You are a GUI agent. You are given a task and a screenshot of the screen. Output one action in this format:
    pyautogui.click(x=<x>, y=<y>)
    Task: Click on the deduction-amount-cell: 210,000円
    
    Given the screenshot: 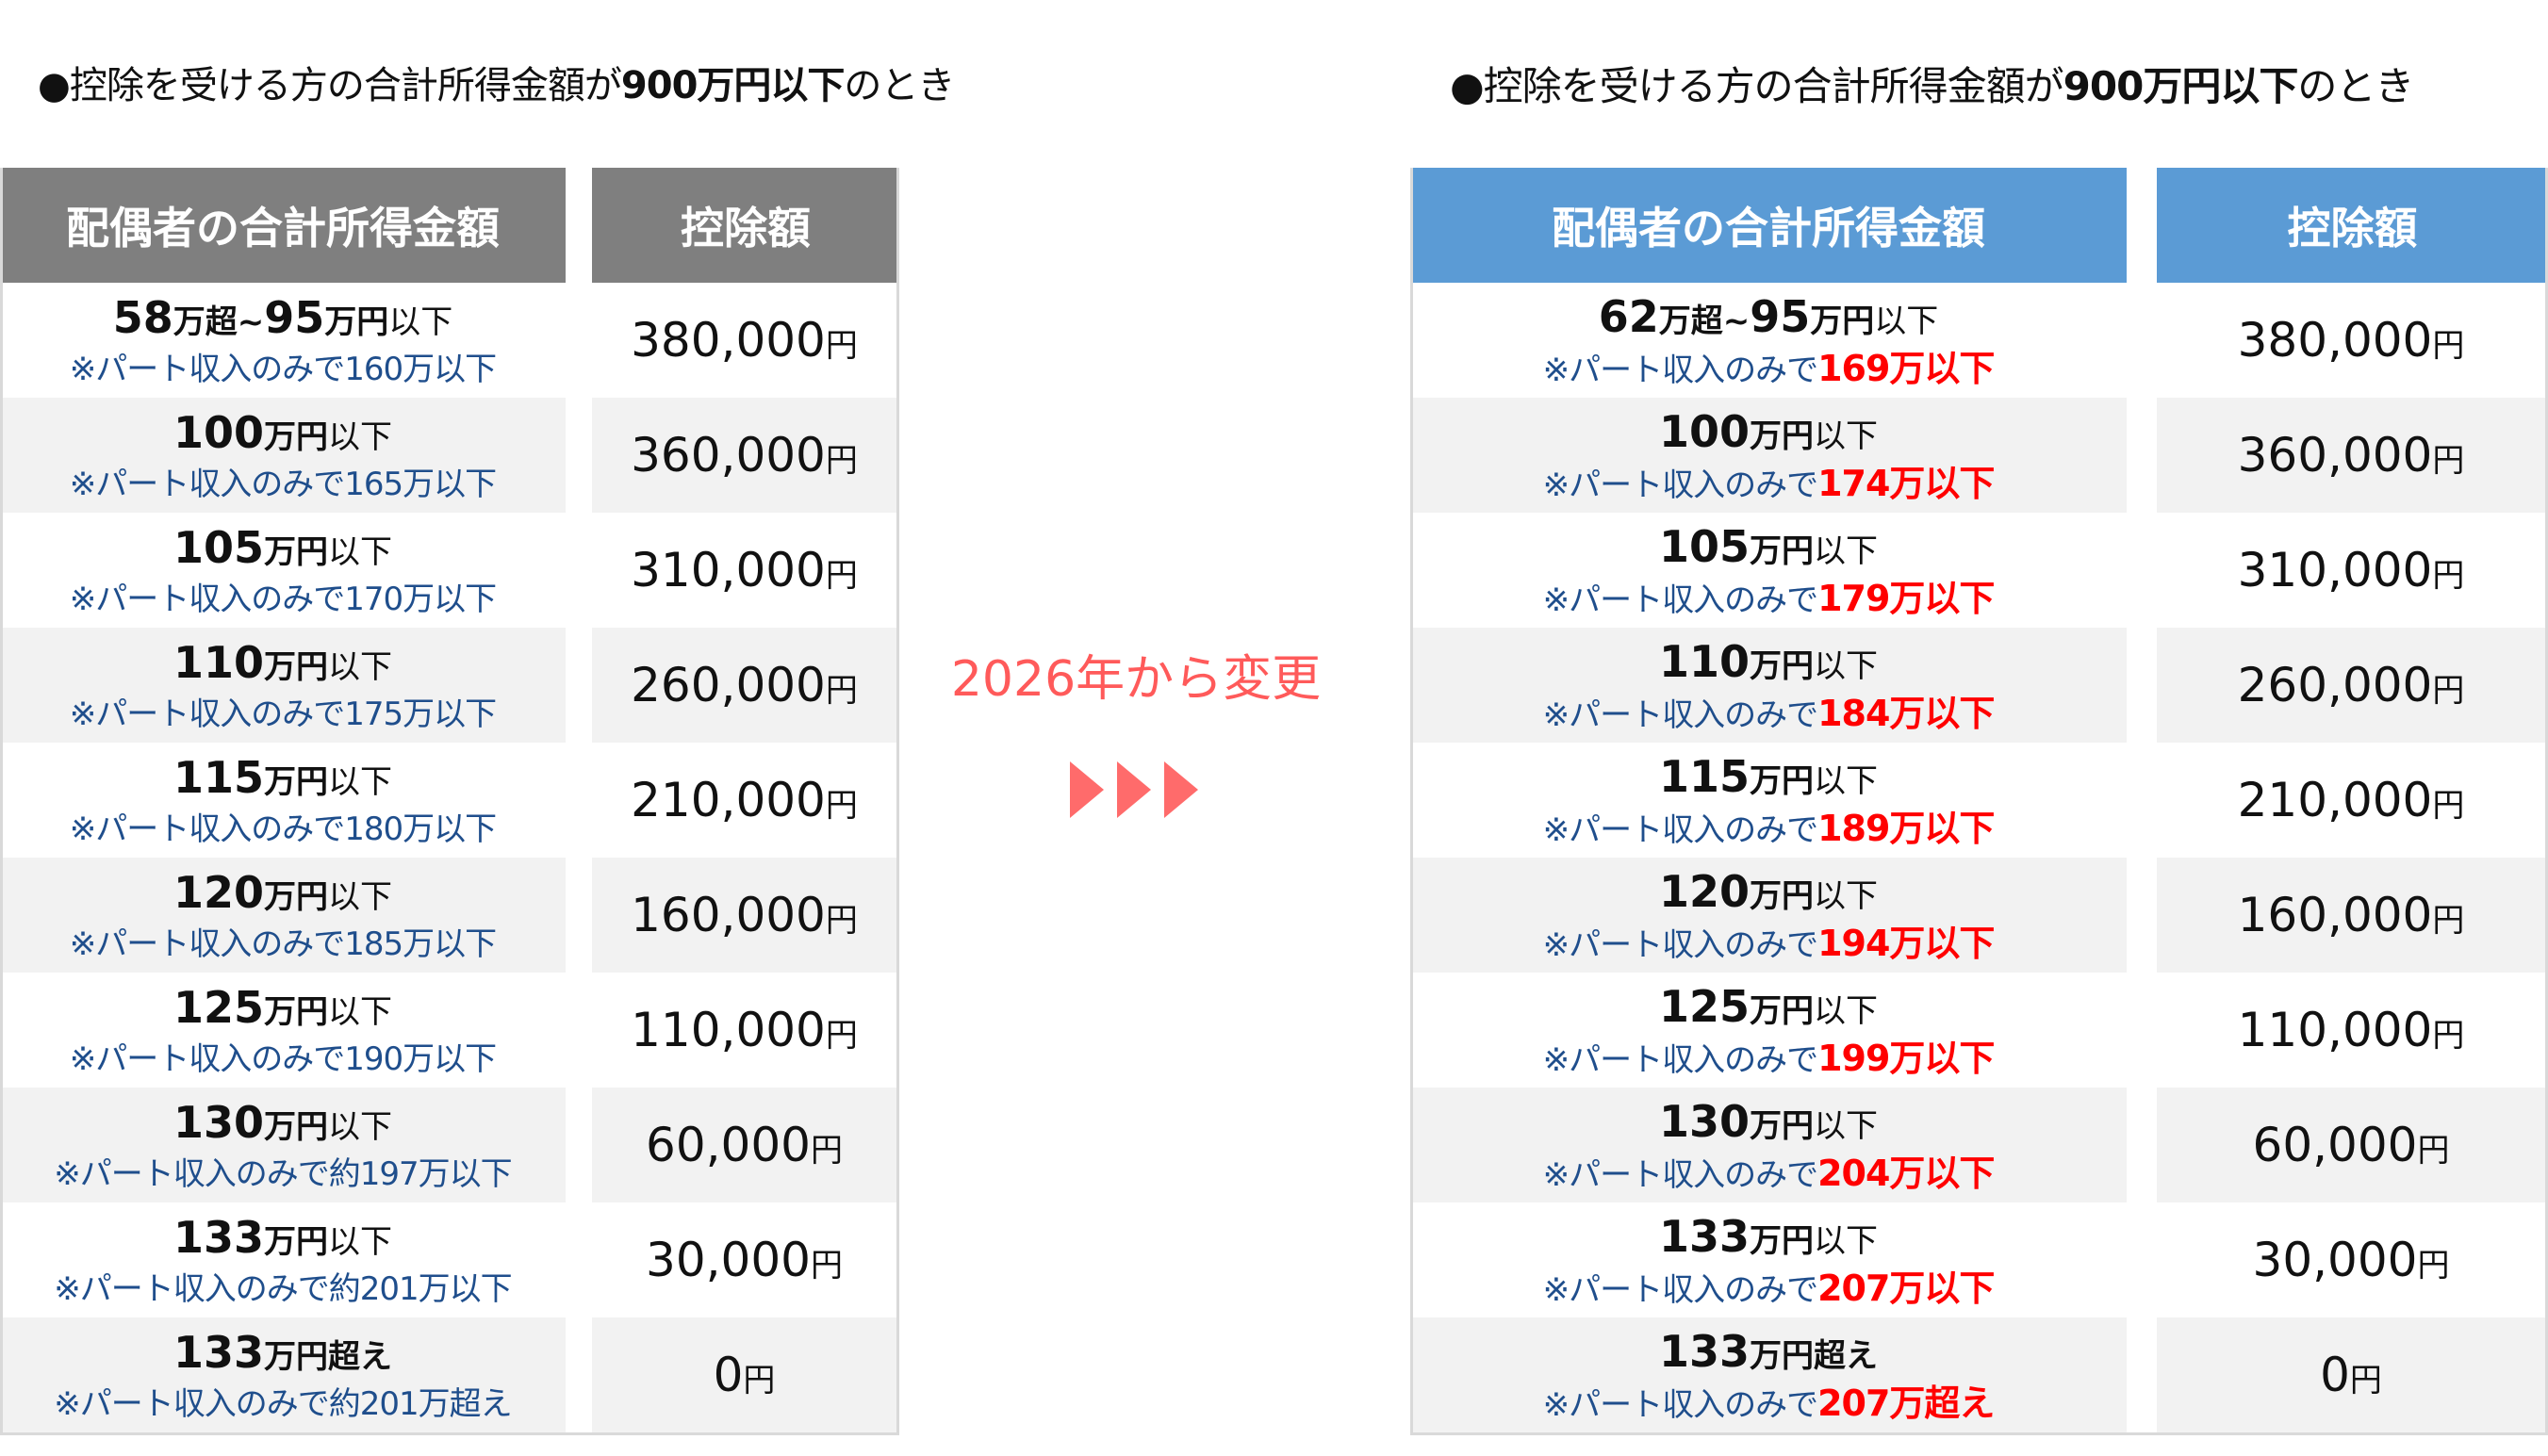 What is the action you would take?
    pyautogui.click(x=2351, y=800)
    